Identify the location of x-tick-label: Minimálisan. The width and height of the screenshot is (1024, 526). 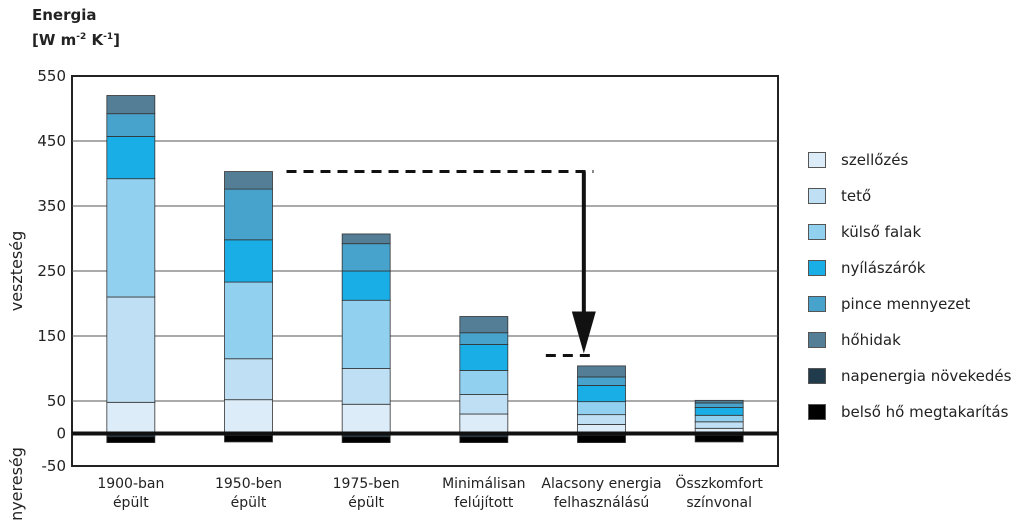
(483, 484).